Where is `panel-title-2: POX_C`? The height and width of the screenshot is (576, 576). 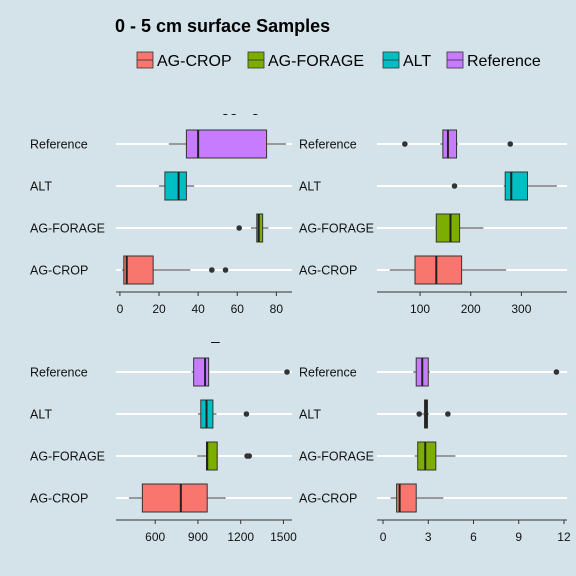
panel-title-2: POX_C is located at coordinates (205, 335).